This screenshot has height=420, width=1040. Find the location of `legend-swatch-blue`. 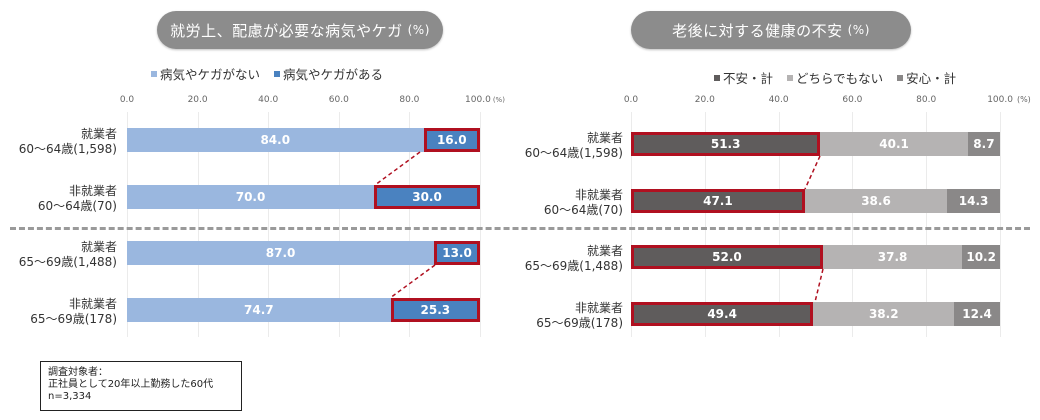

legend-swatch-blue is located at coordinates (277, 73).